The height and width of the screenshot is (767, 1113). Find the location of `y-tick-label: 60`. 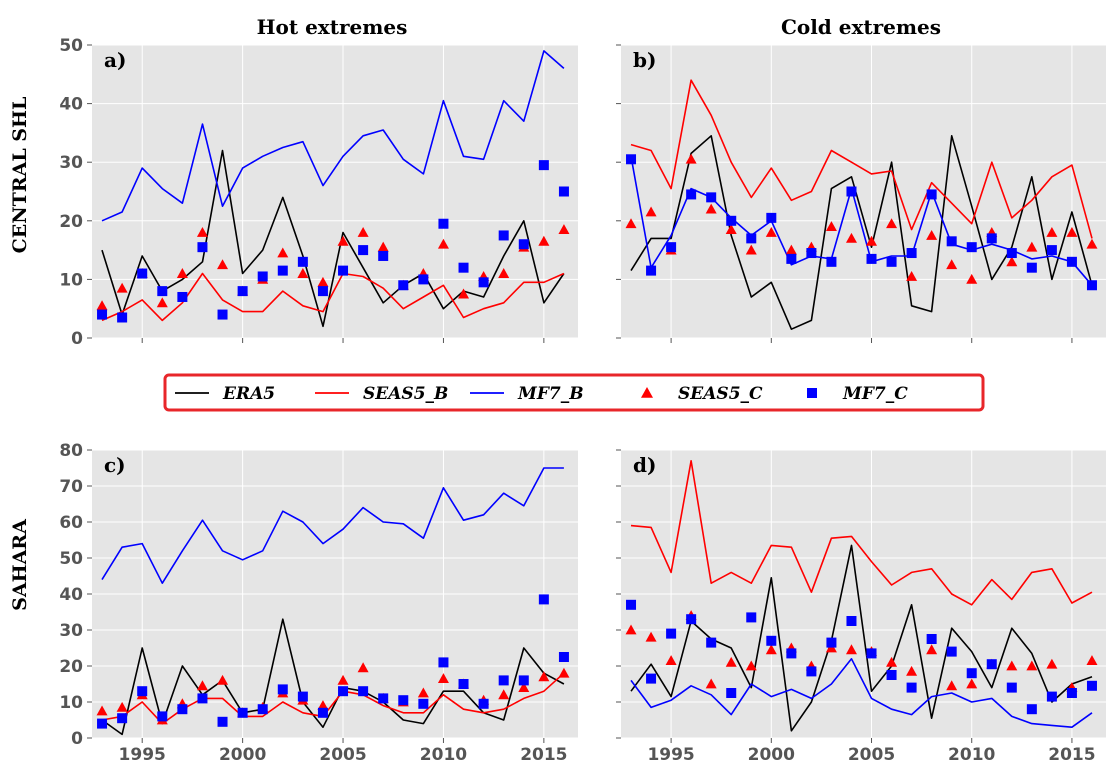

y-tick-label: 60 is located at coordinates (71, 523).